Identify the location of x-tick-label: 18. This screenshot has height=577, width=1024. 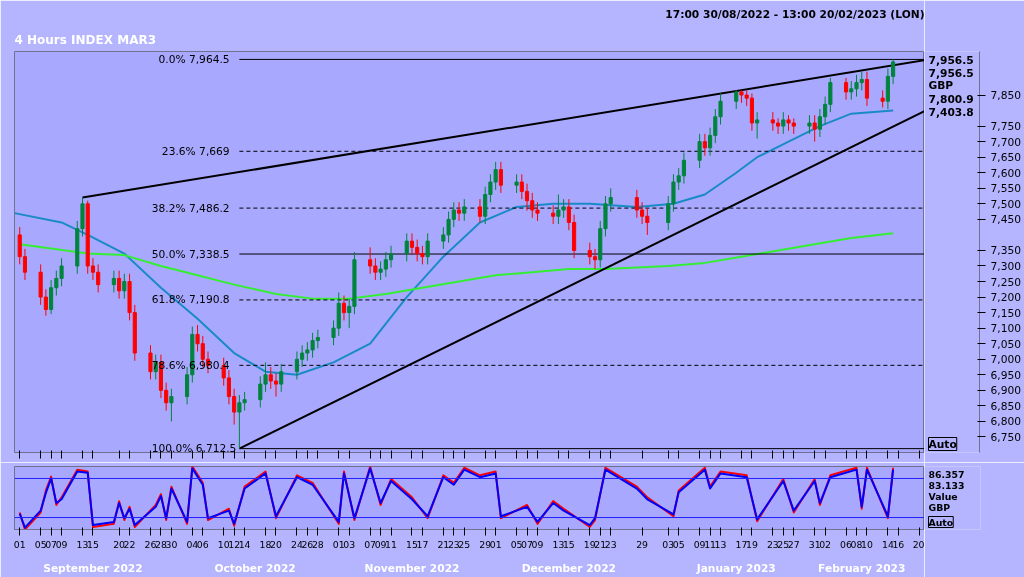
(265, 544).